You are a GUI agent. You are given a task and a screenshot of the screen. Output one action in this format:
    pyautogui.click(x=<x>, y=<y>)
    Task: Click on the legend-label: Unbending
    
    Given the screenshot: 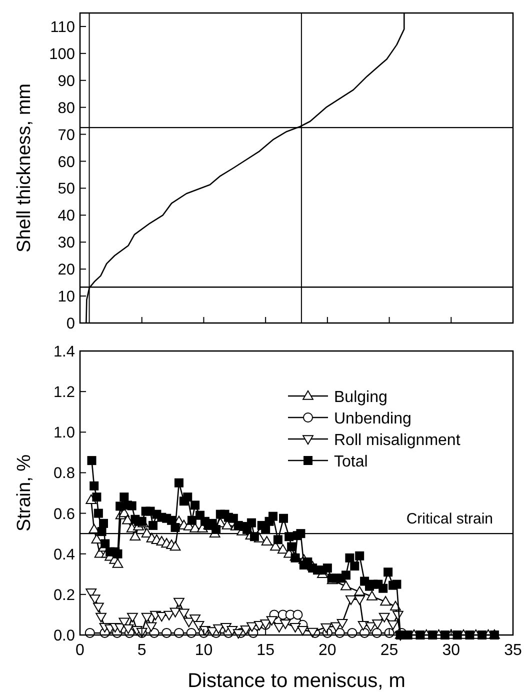 What is the action you would take?
    pyautogui.click(x=373, y=419)
    